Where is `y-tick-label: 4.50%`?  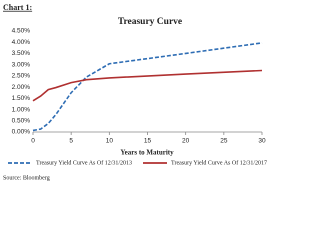 y-tick-label: 4.50% is located at coordinates (21, 31).